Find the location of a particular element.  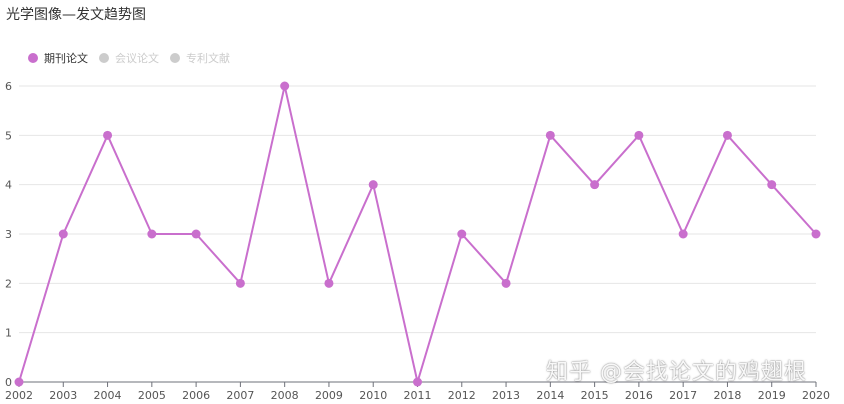

y-tick-label: 1 is located at coordinates (8, 333).